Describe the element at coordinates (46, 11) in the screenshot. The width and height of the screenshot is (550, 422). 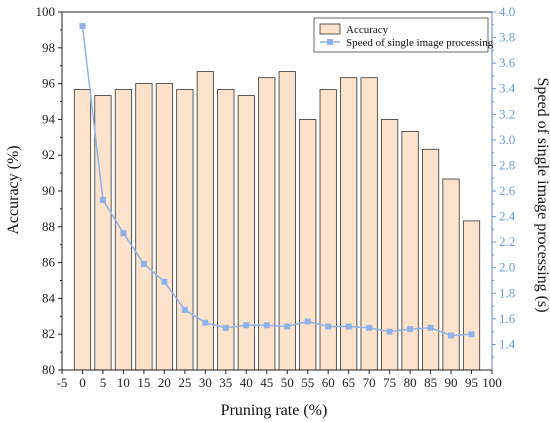
I see `y-left-tick-label: 100` at that location.